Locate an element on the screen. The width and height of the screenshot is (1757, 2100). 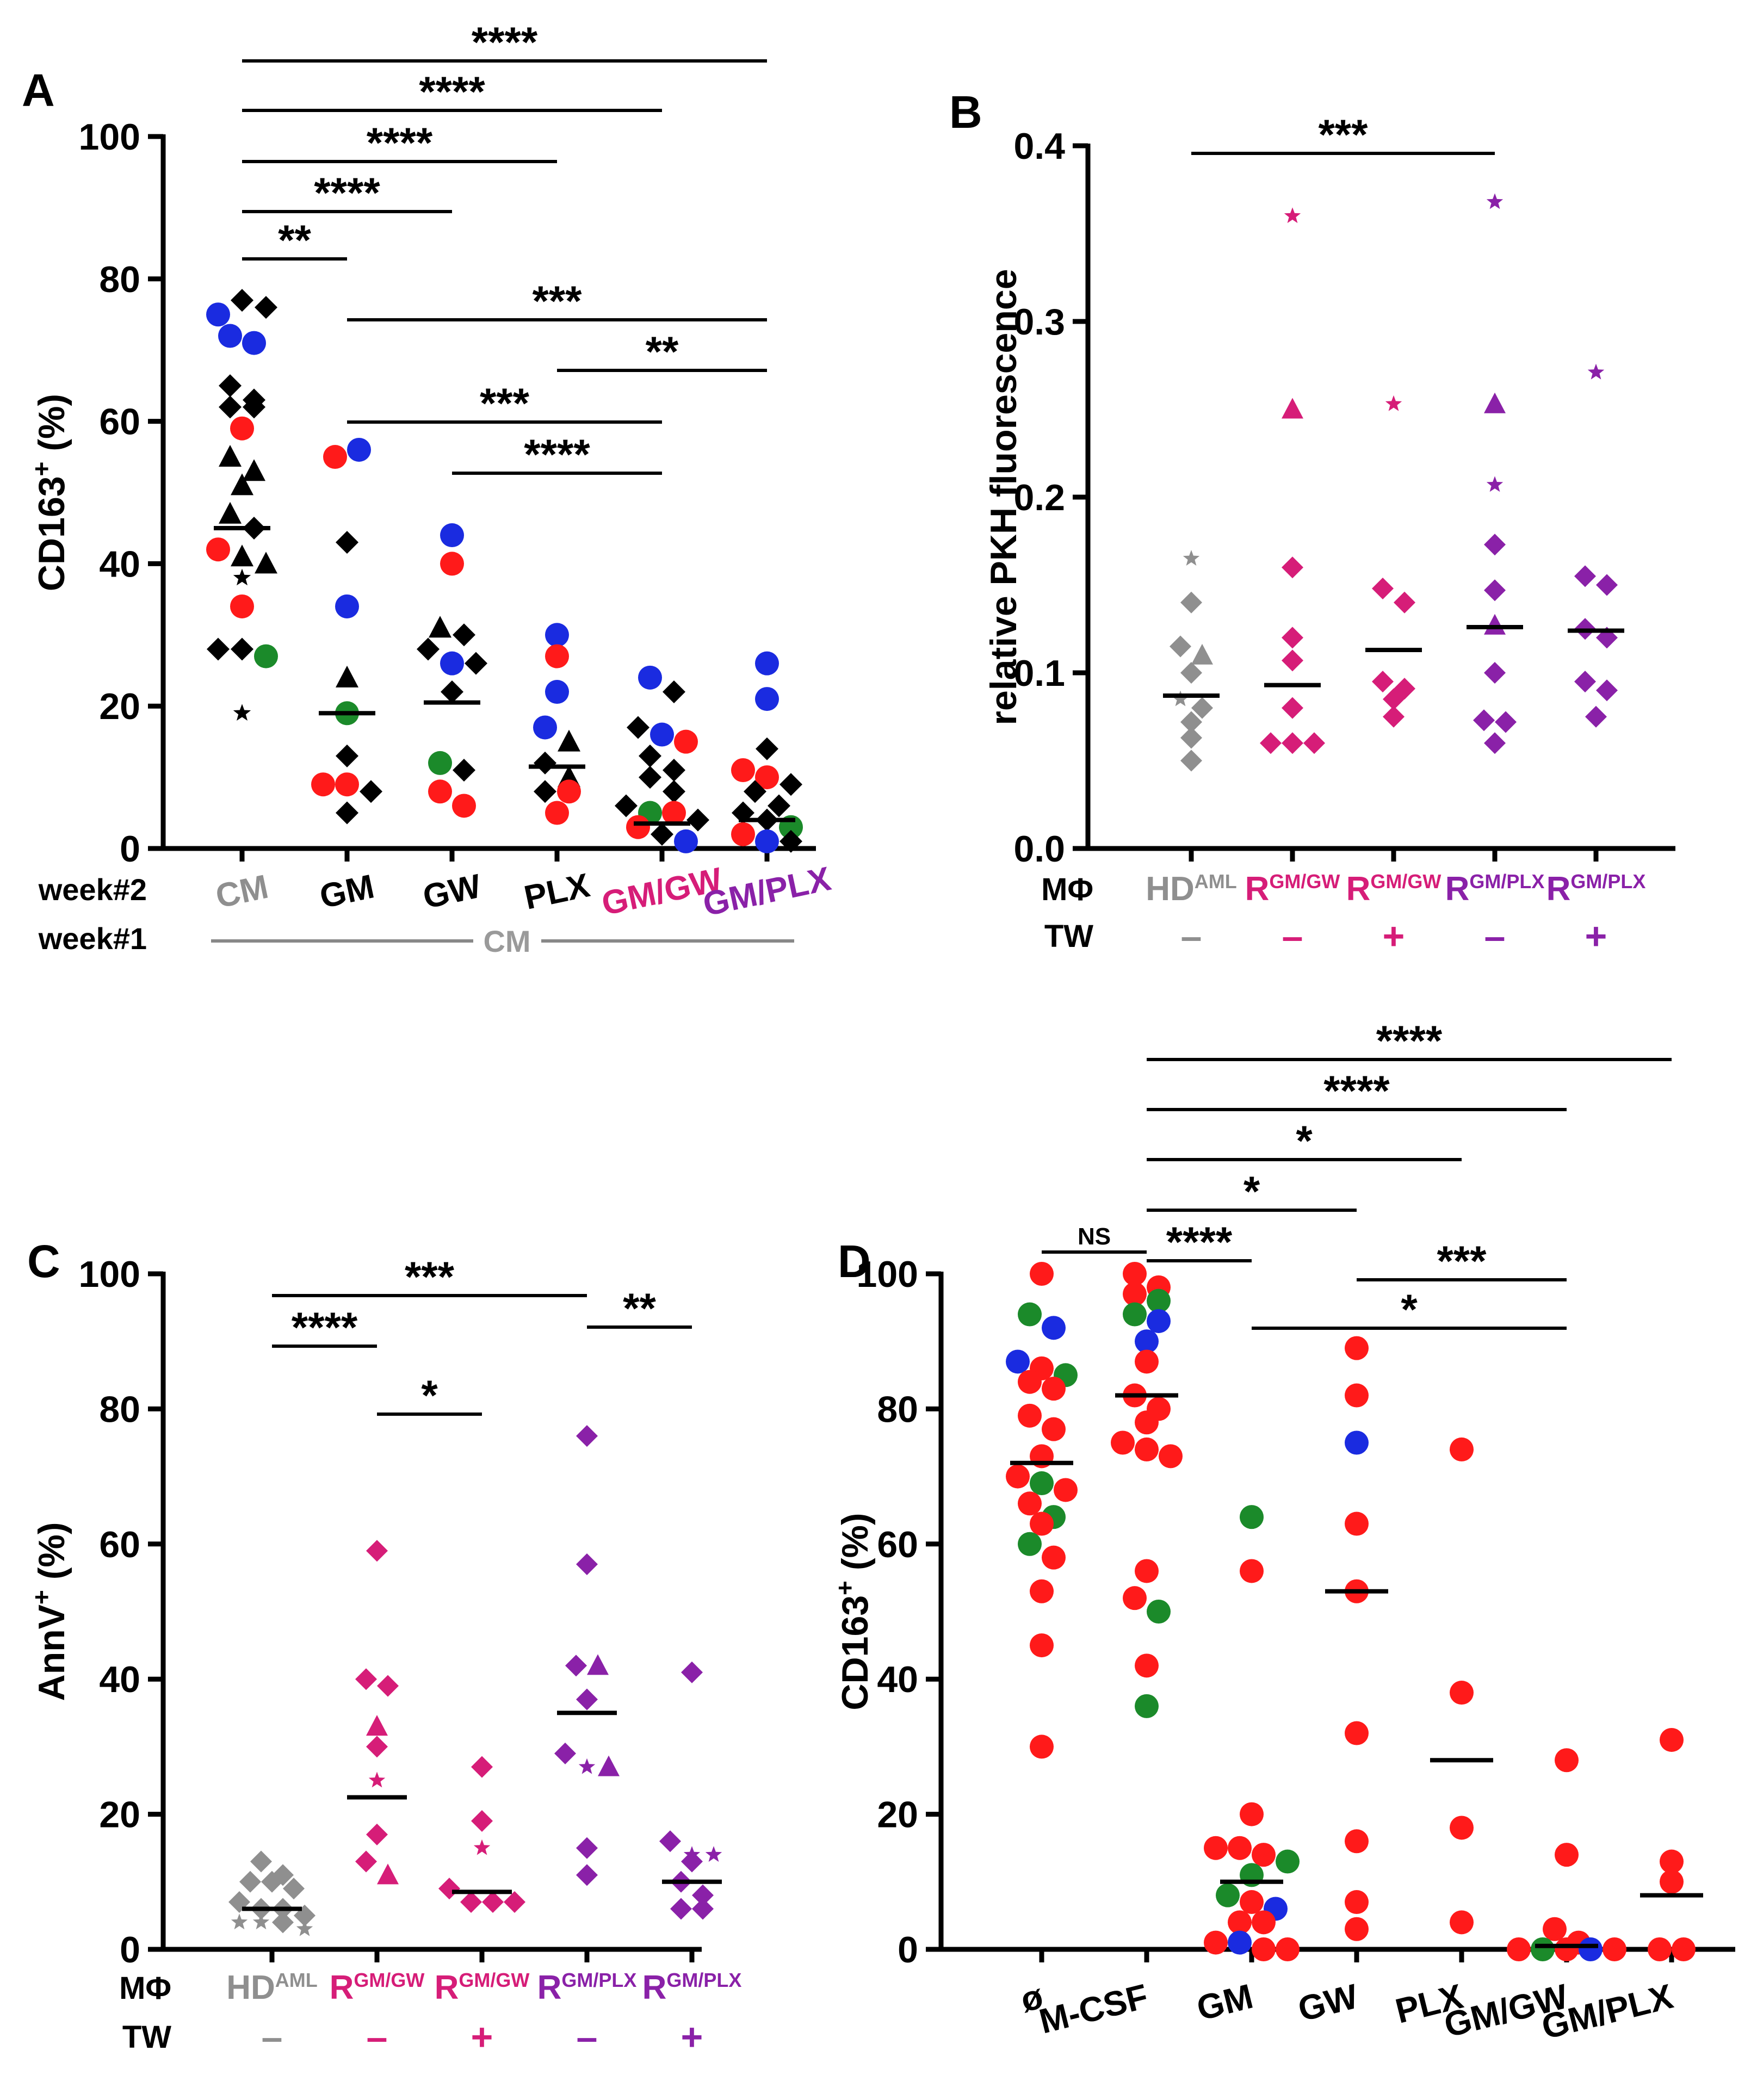
x-category-label: M-CSF is located at coordinates (1093, 2009).